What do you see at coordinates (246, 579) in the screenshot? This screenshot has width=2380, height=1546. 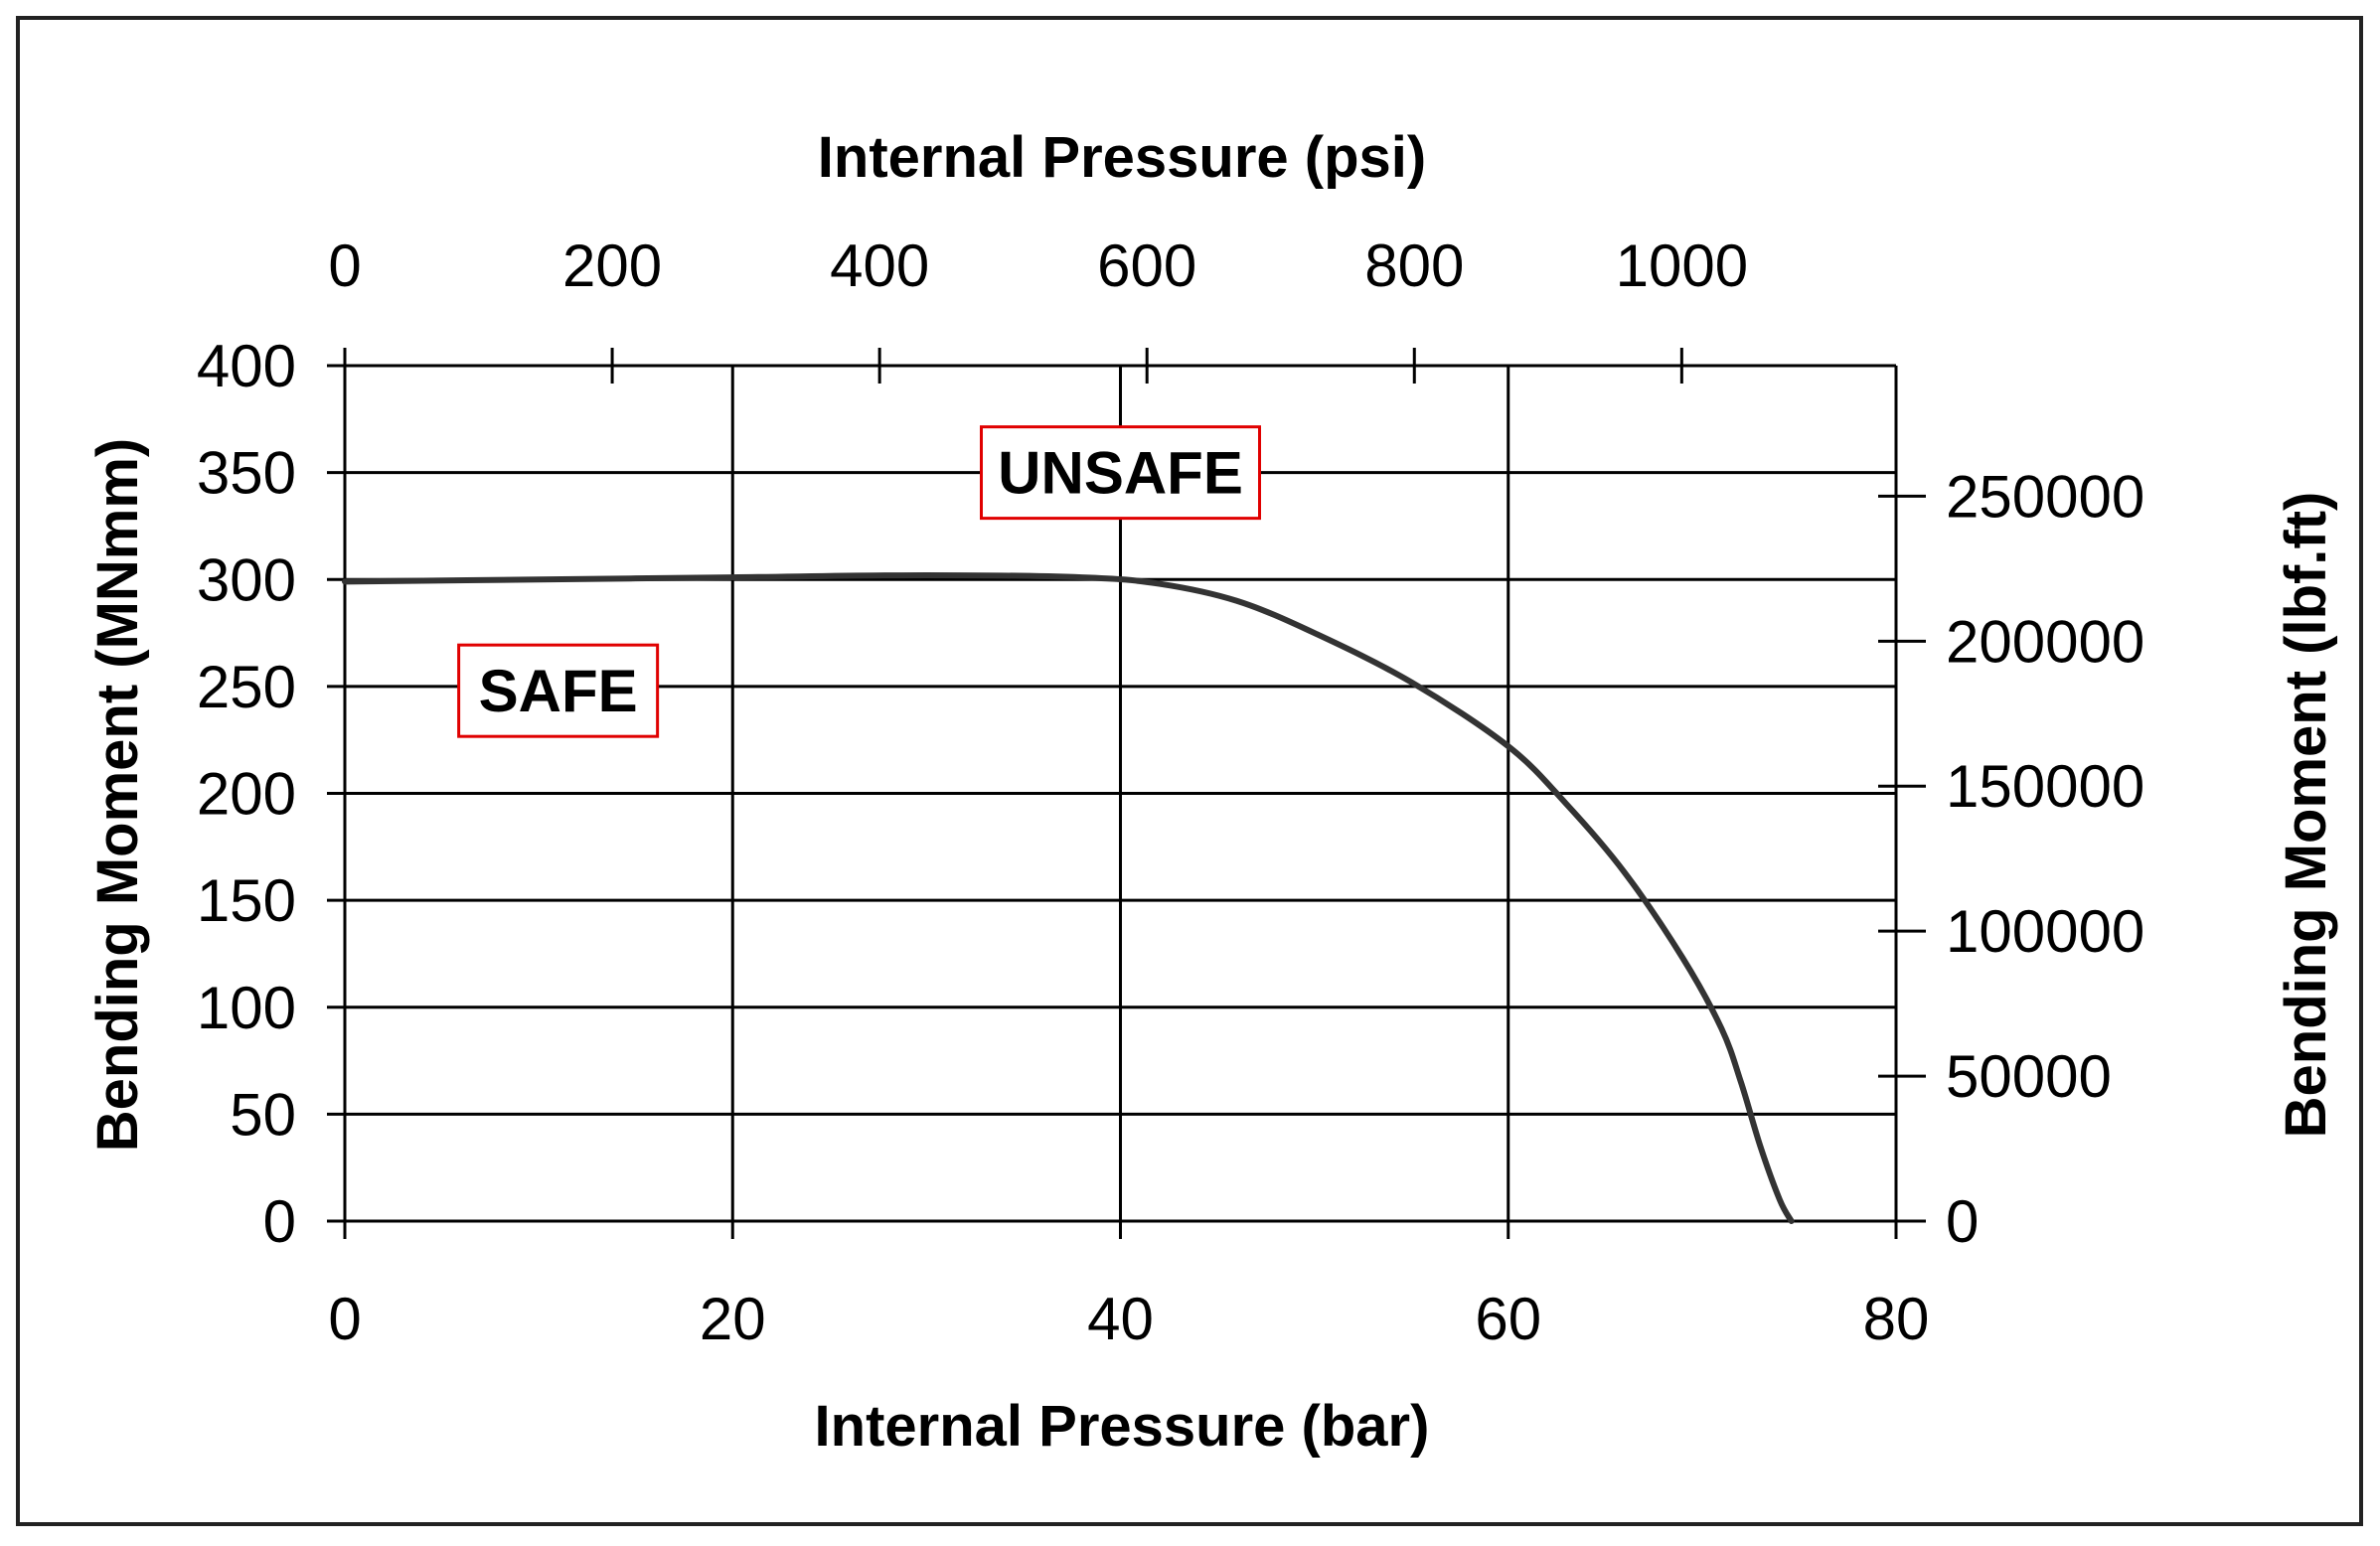 I see `y-tick-label-300: 300` at bounding box center [246, 579].